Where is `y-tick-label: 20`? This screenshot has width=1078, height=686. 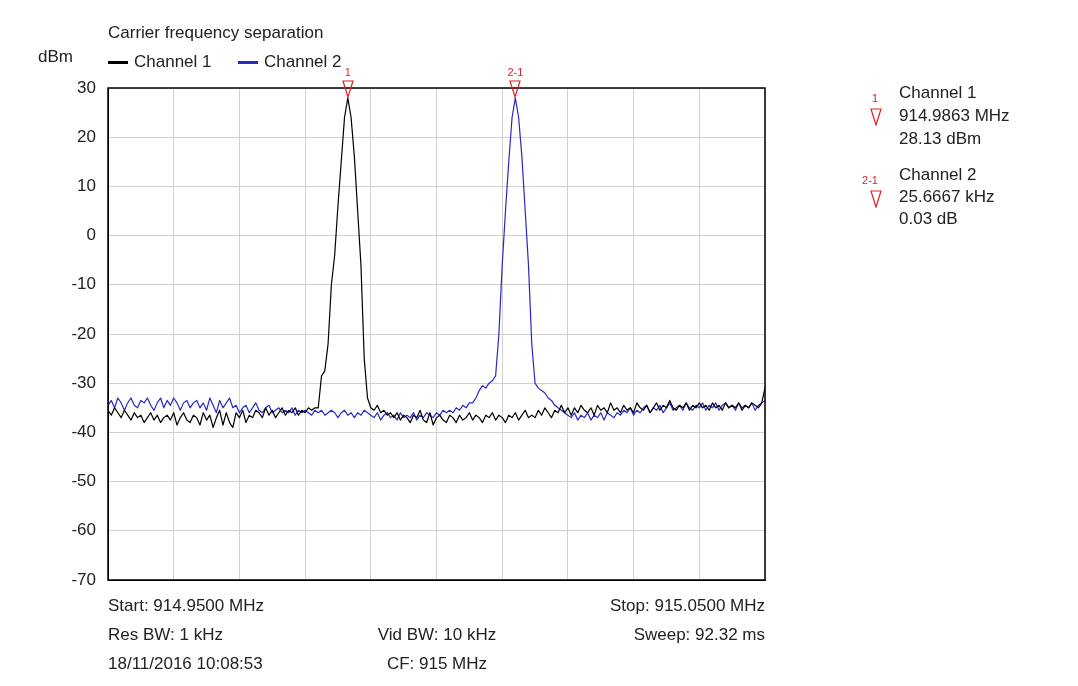
y-tick-label: 20 is located at coordinates (86, 136).